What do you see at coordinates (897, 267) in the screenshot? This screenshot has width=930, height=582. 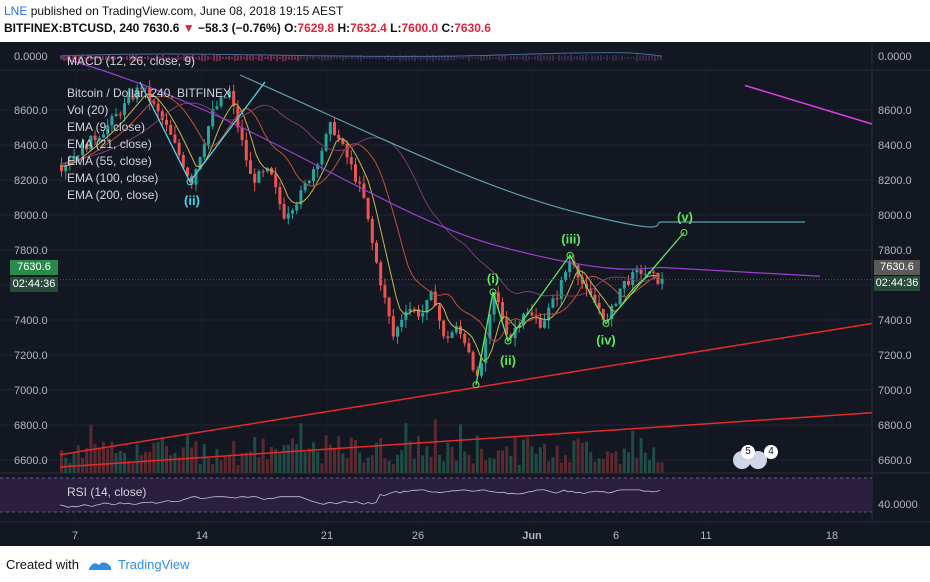 I see `last-price-tag: 7630.6` at bounding box center [897, 267].